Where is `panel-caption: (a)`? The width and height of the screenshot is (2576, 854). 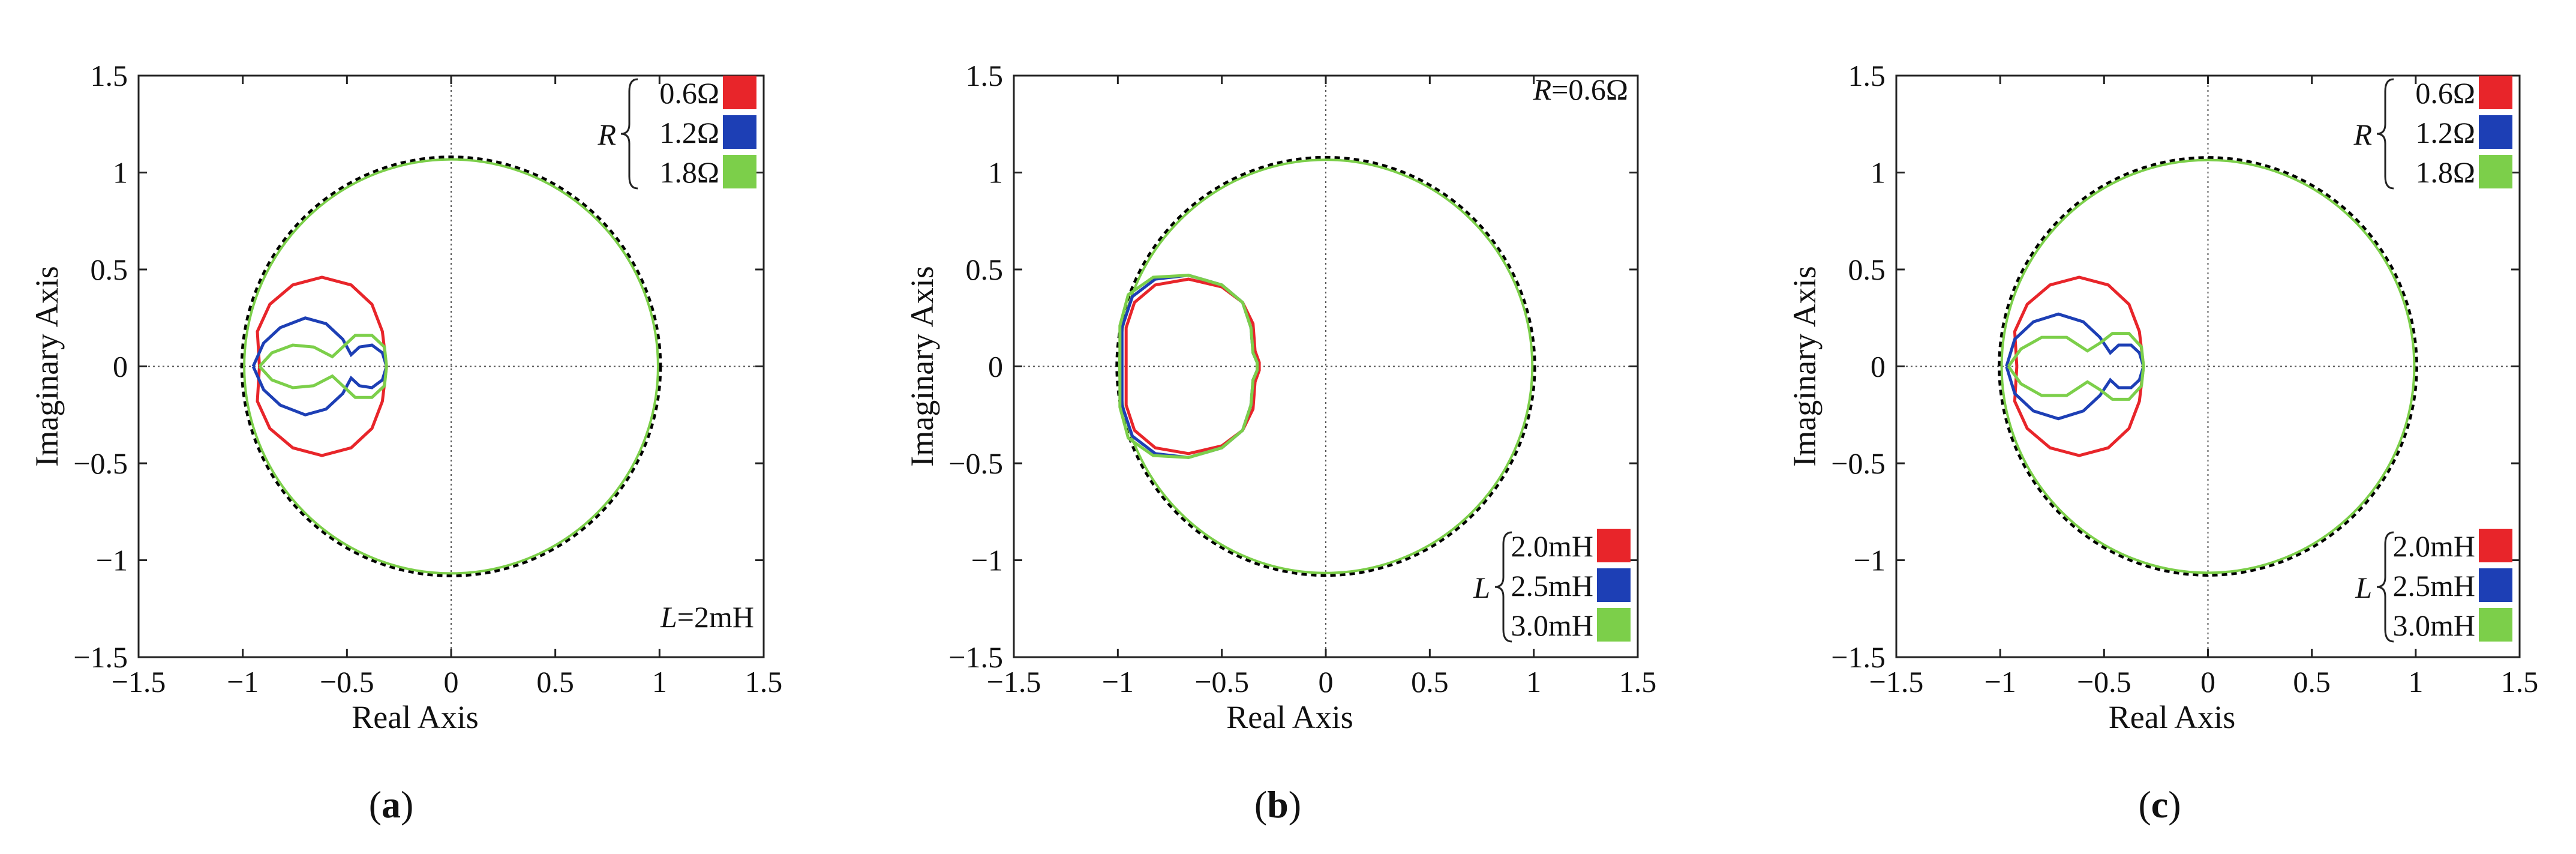 panel-caption: (a) is located at coordinates (392, 804).